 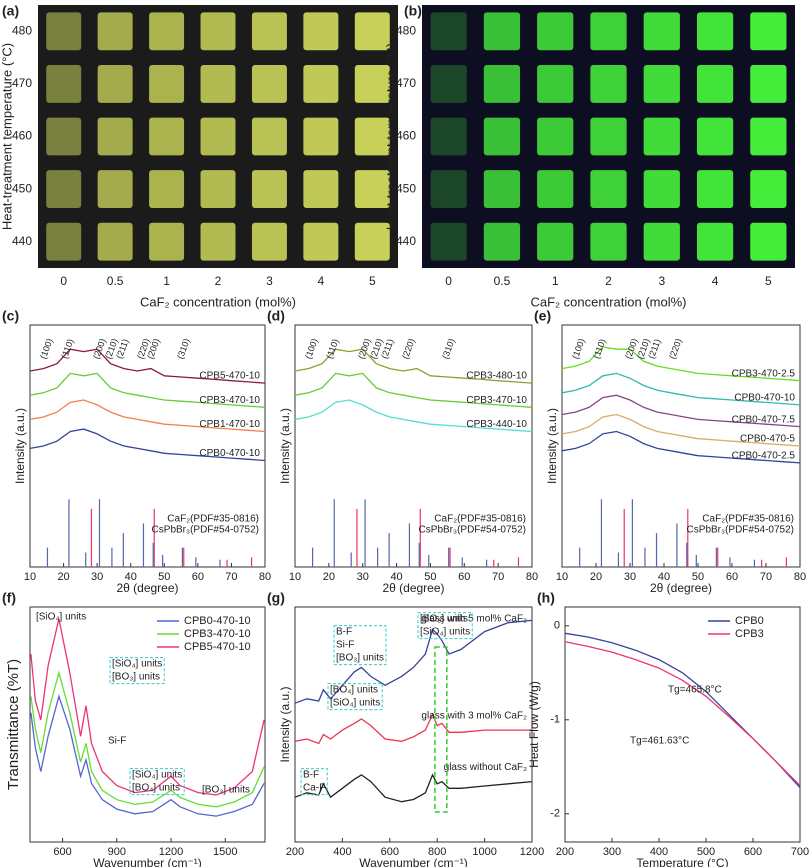 I want to click on x-tick-label: 20, so click(x=329, y=577).